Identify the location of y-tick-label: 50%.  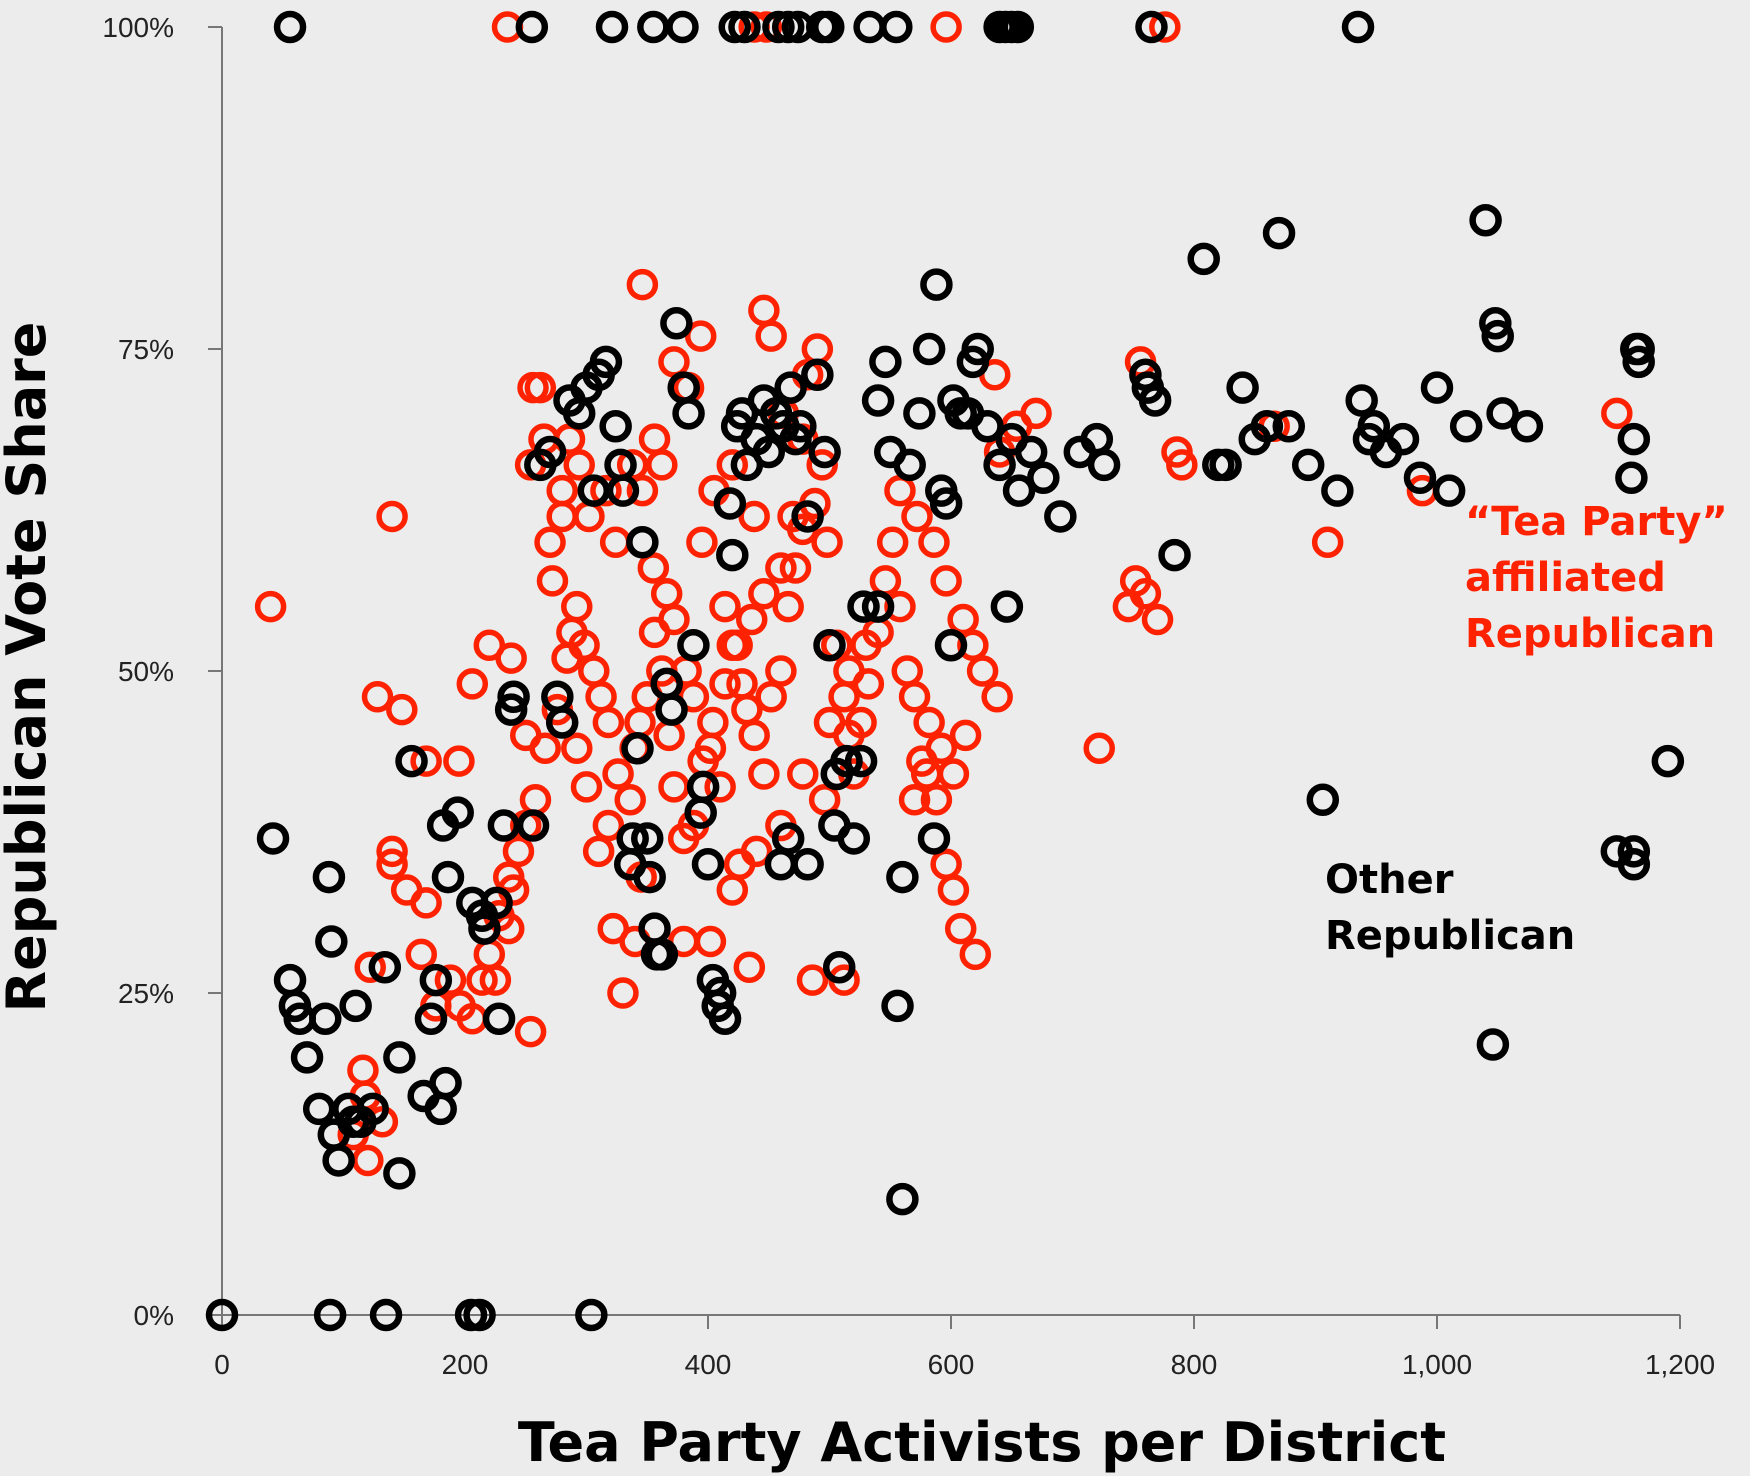
(146, 671).